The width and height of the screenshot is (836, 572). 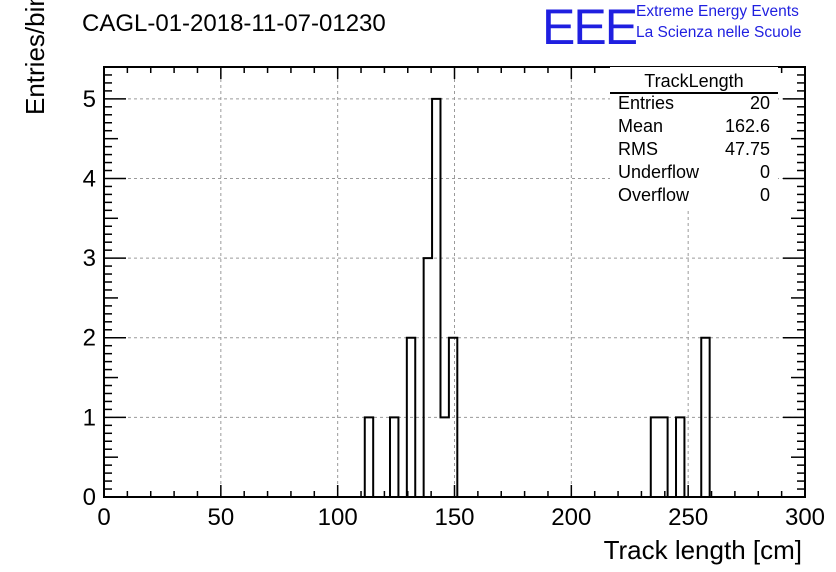 What do you see at coordinates (89, 417) in the screenshot?
I see `y-tick-label: 1` at bounding box center [89, 417].